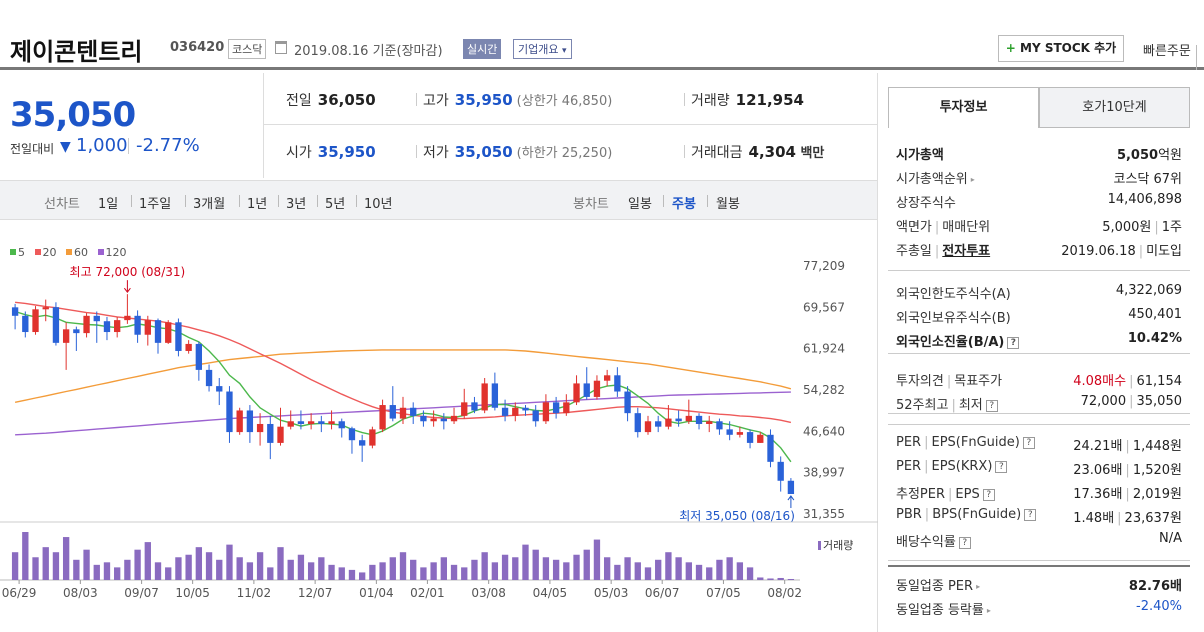 The image size is (1204, 632). I want to click on panel-divider, so click(877, 352).